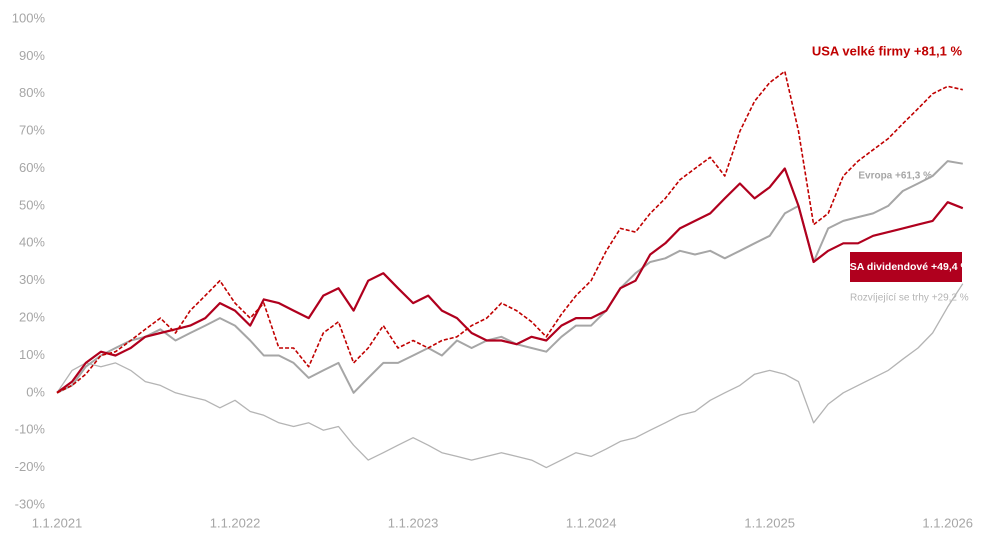 Image resolution: width=1000 pixels, height=547 pixels. Describe the element at coordinates (32, 92) in the screenshot. I see `y-tick-label: 80%` at that location.